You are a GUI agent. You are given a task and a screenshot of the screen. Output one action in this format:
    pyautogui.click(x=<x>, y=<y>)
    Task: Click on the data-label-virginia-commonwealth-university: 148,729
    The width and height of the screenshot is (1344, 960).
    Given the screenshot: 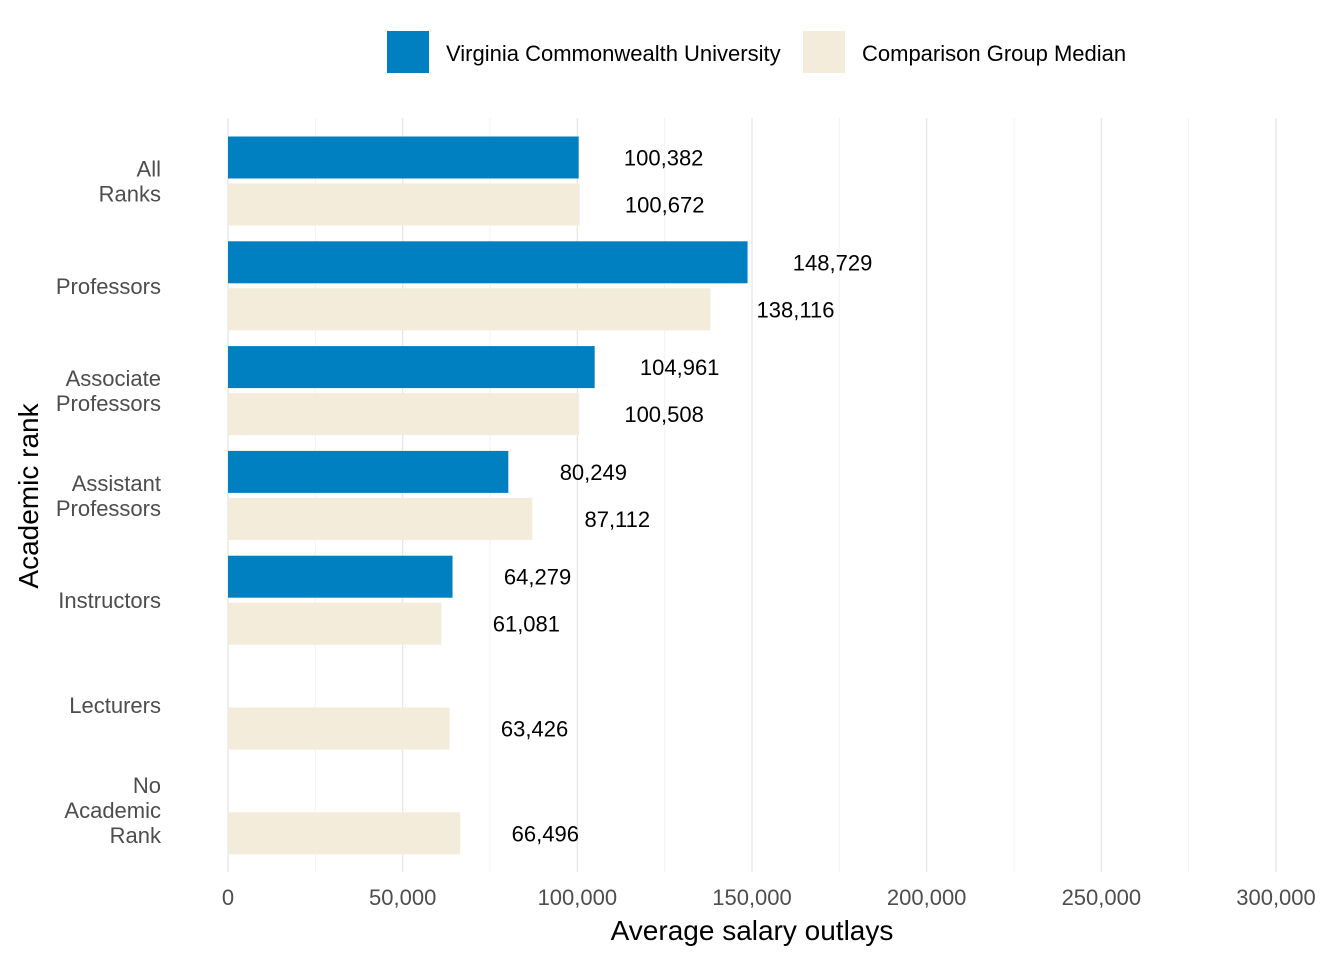 What is the action you would take?
    pyautogui.click(x=833, y=262)
    